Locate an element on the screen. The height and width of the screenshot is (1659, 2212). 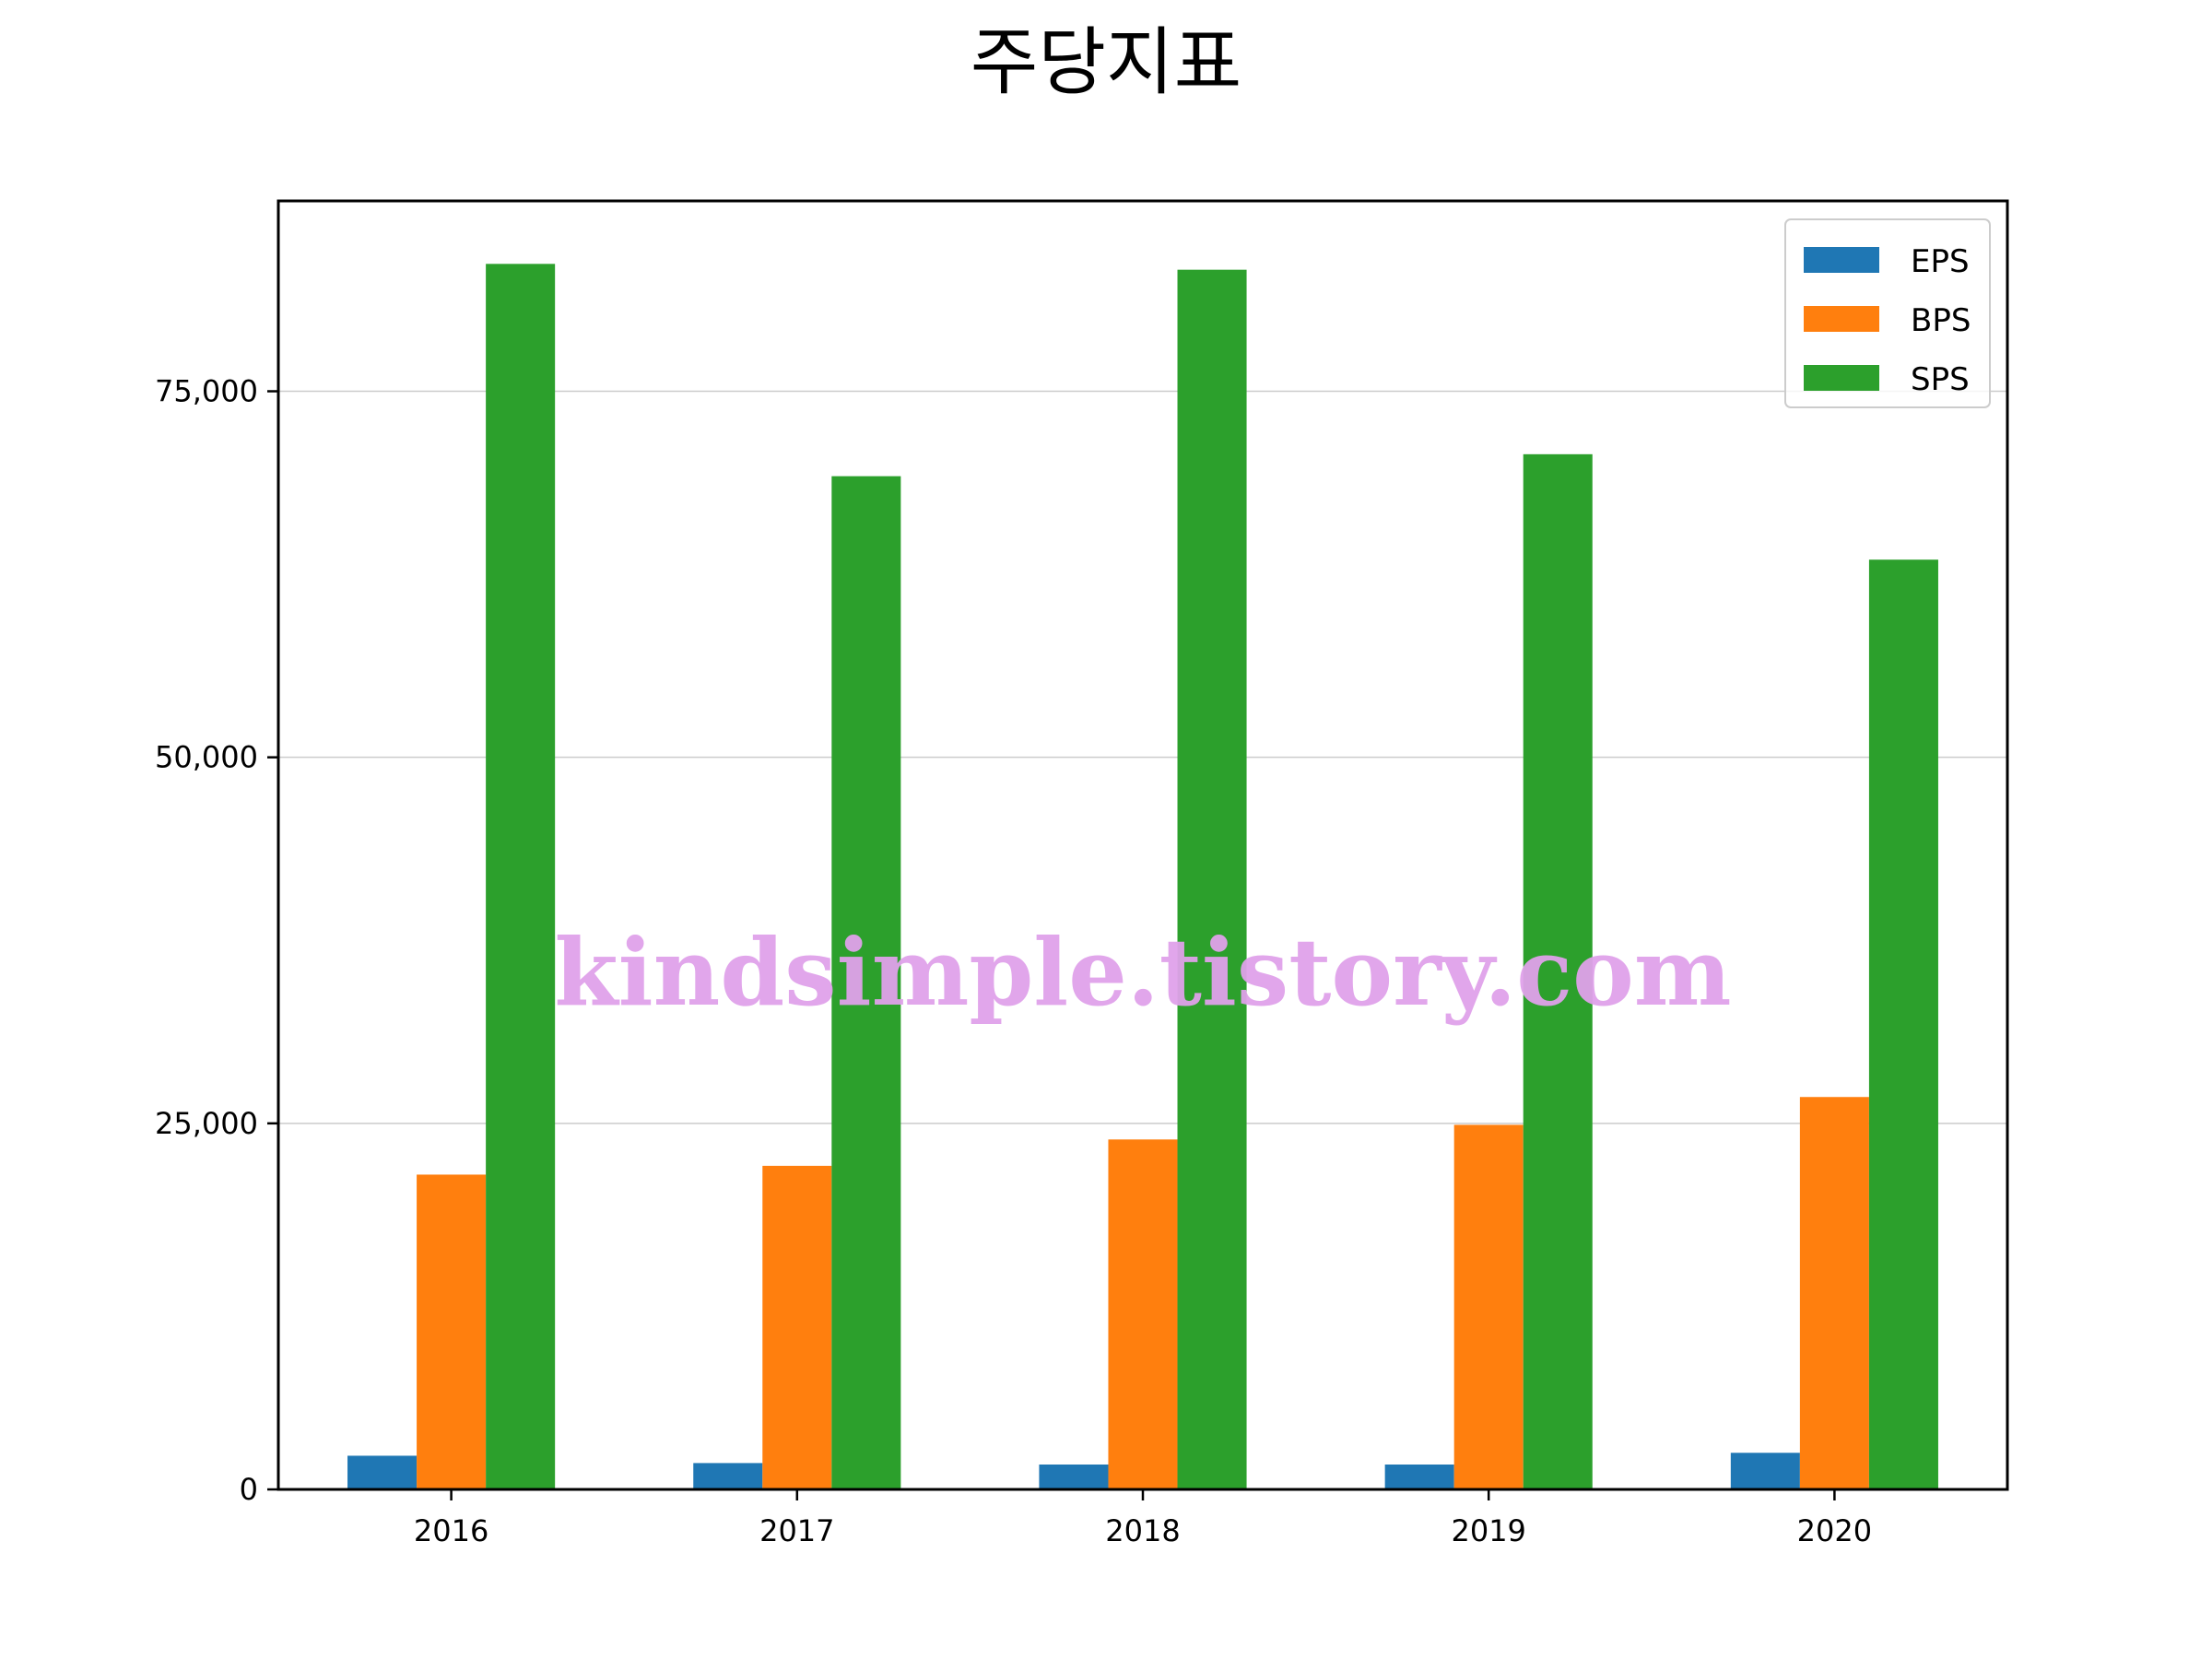
bar-eps-2016 is located at coordinates (382, 1472).